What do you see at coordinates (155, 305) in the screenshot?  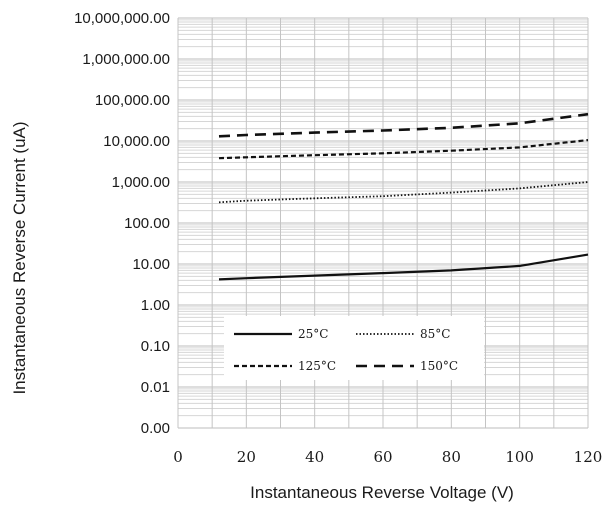 I see `y-tick-label: 1.00` at bounding box center [155, 305].